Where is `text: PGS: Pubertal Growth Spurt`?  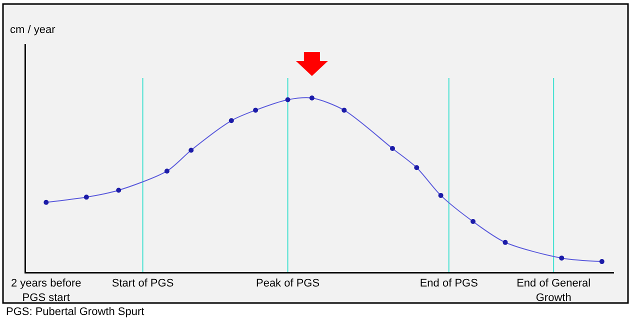
text: PGS: Pubertal Growth Spurt is located at coordinates (75, 312).